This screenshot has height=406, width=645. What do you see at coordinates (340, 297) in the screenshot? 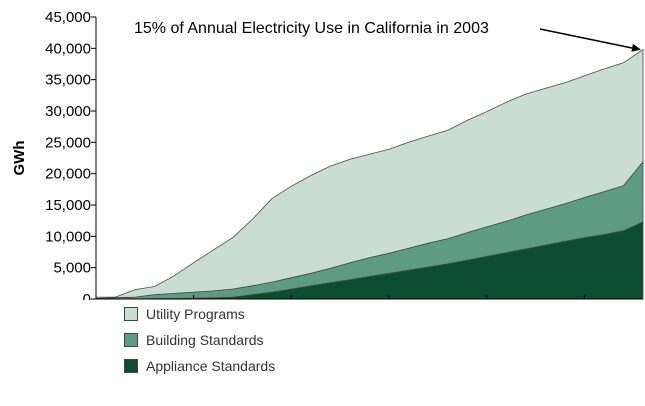
I see `x-axis-ticks: 197519801985199019952000` at bounding box center [340, 297].